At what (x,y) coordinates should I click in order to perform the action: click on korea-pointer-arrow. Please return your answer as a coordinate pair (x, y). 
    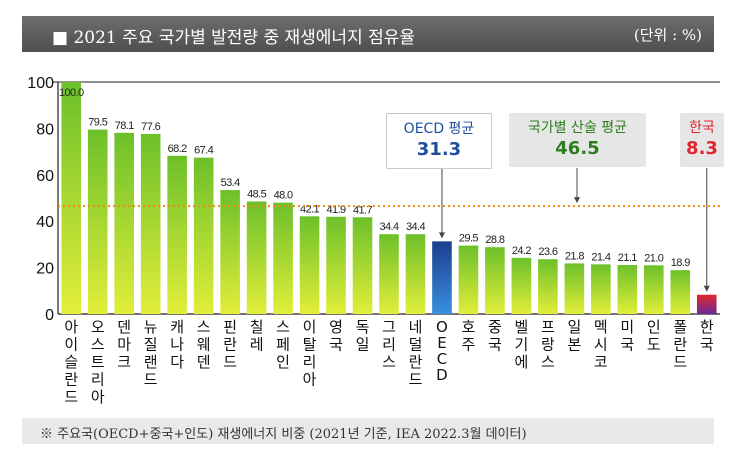
    Looking at the image, I should click on (706, 288).